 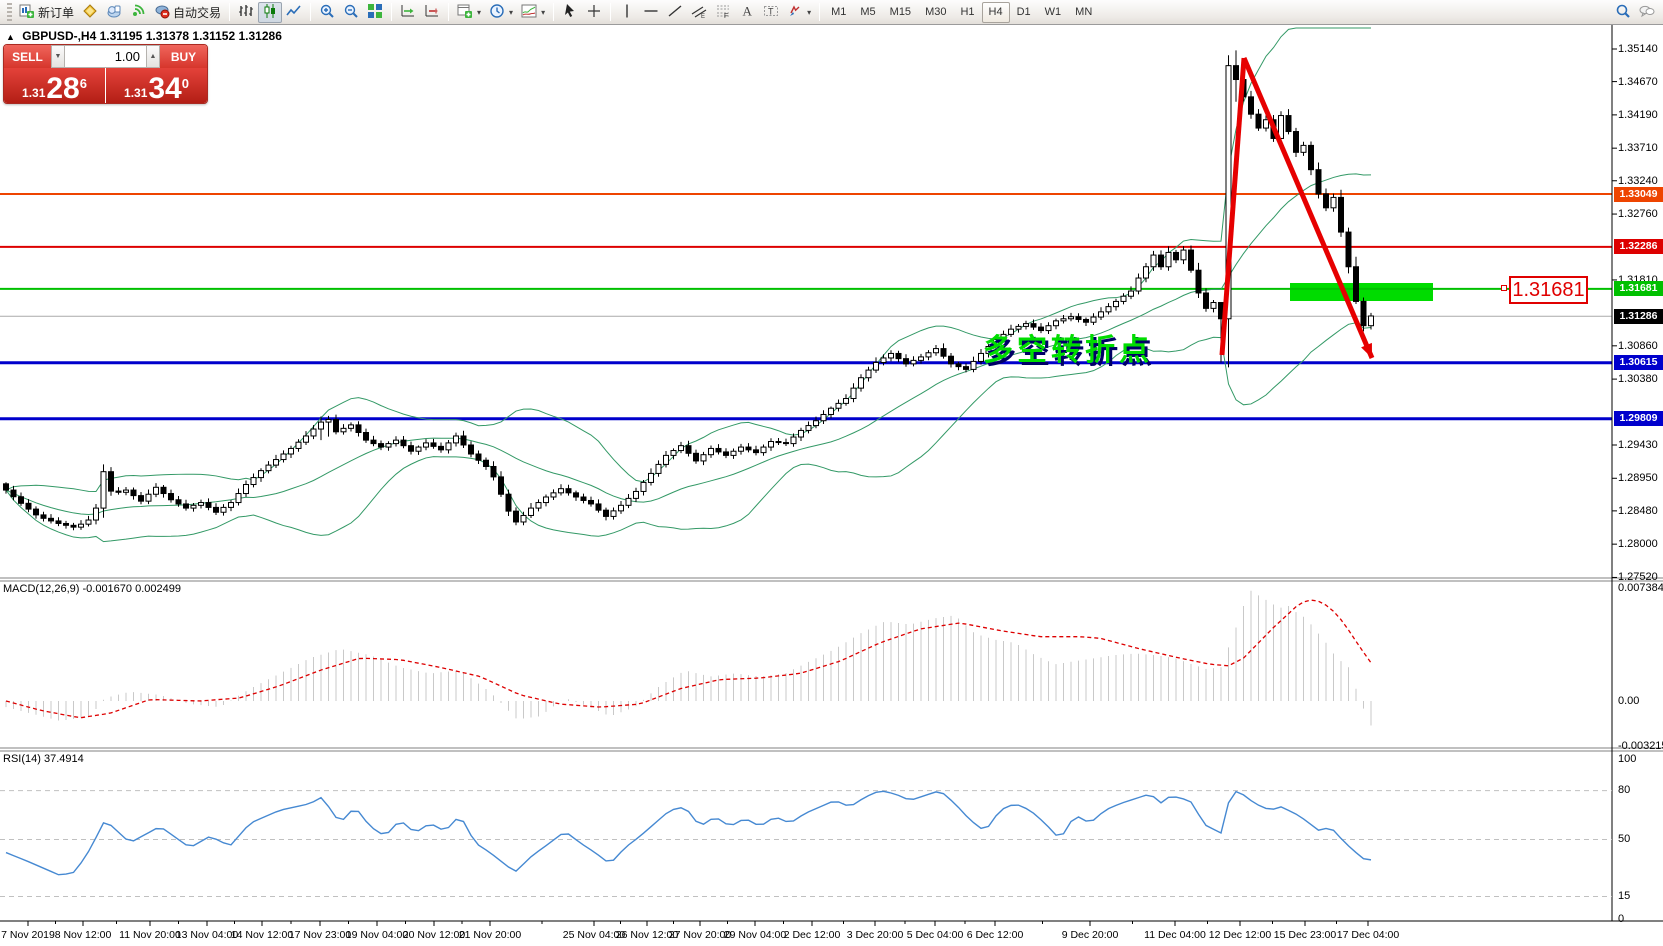 I want to click on collapse-triangle-icon: ▲, so click(x=10, y=37).